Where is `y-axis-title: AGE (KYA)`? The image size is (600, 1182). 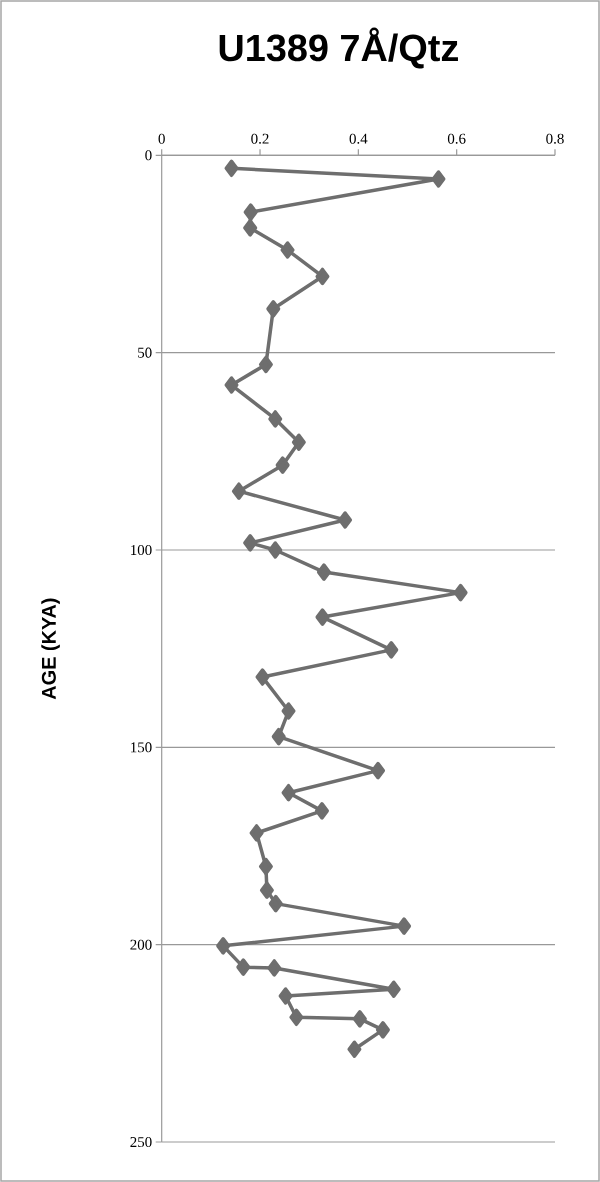 y-axis-title: AGE (KYA) is located at coordinates (50, 649).